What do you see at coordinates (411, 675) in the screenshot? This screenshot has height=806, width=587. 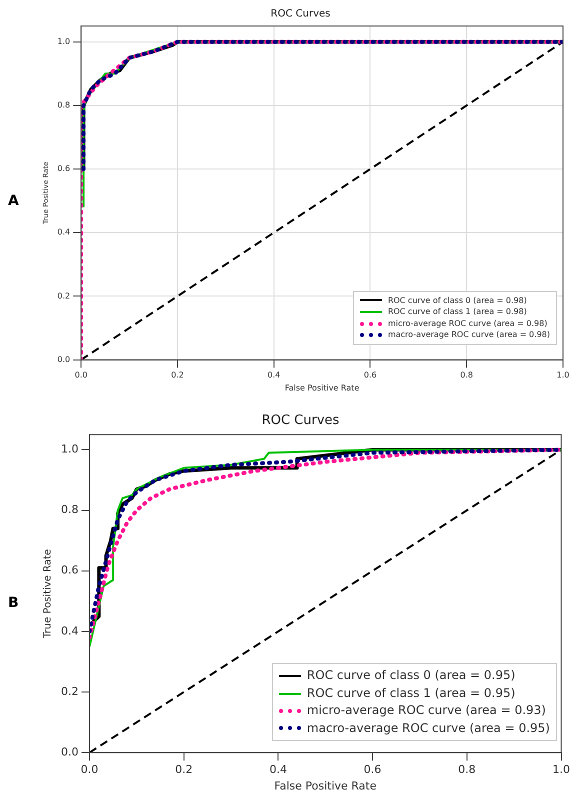 I see `legend-label: ROC curve of class 0 (area = 0.95)` at bounding box center [411, 675].